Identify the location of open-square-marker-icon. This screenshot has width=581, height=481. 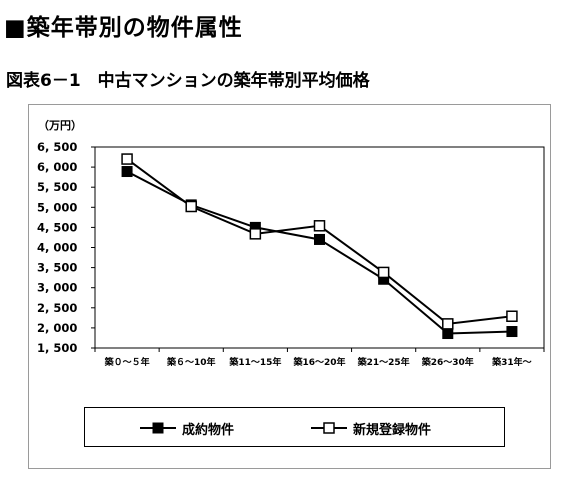
(329, 428).